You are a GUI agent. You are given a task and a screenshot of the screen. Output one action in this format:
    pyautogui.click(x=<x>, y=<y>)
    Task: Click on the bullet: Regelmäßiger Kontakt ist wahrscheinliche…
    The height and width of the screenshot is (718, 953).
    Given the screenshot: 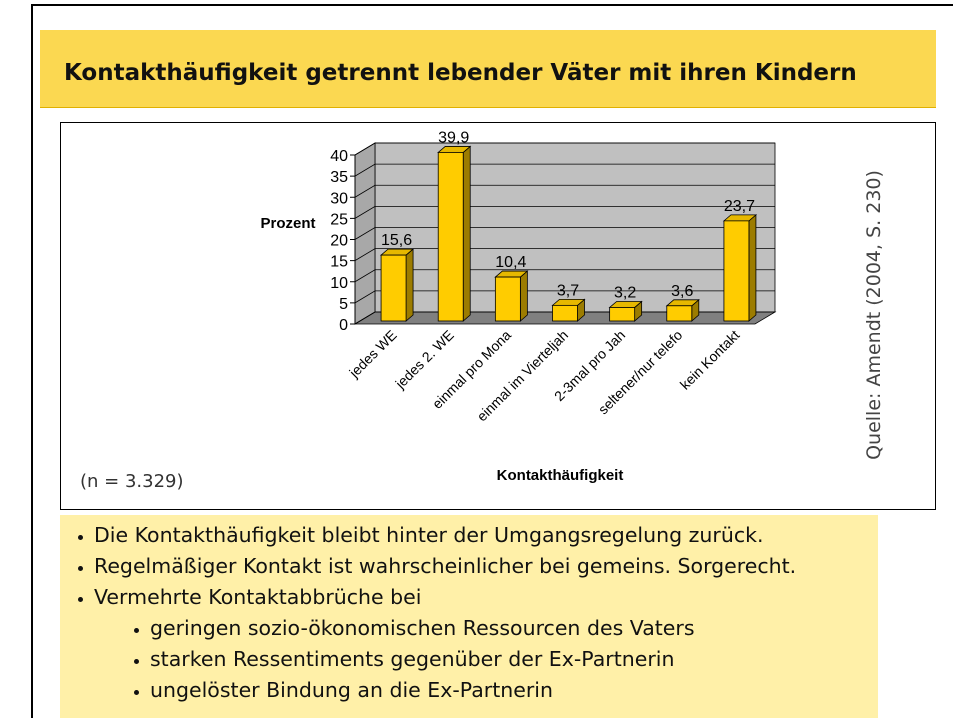 What is the action you would take?
    pyautogui.click(x=478, y=569)
    